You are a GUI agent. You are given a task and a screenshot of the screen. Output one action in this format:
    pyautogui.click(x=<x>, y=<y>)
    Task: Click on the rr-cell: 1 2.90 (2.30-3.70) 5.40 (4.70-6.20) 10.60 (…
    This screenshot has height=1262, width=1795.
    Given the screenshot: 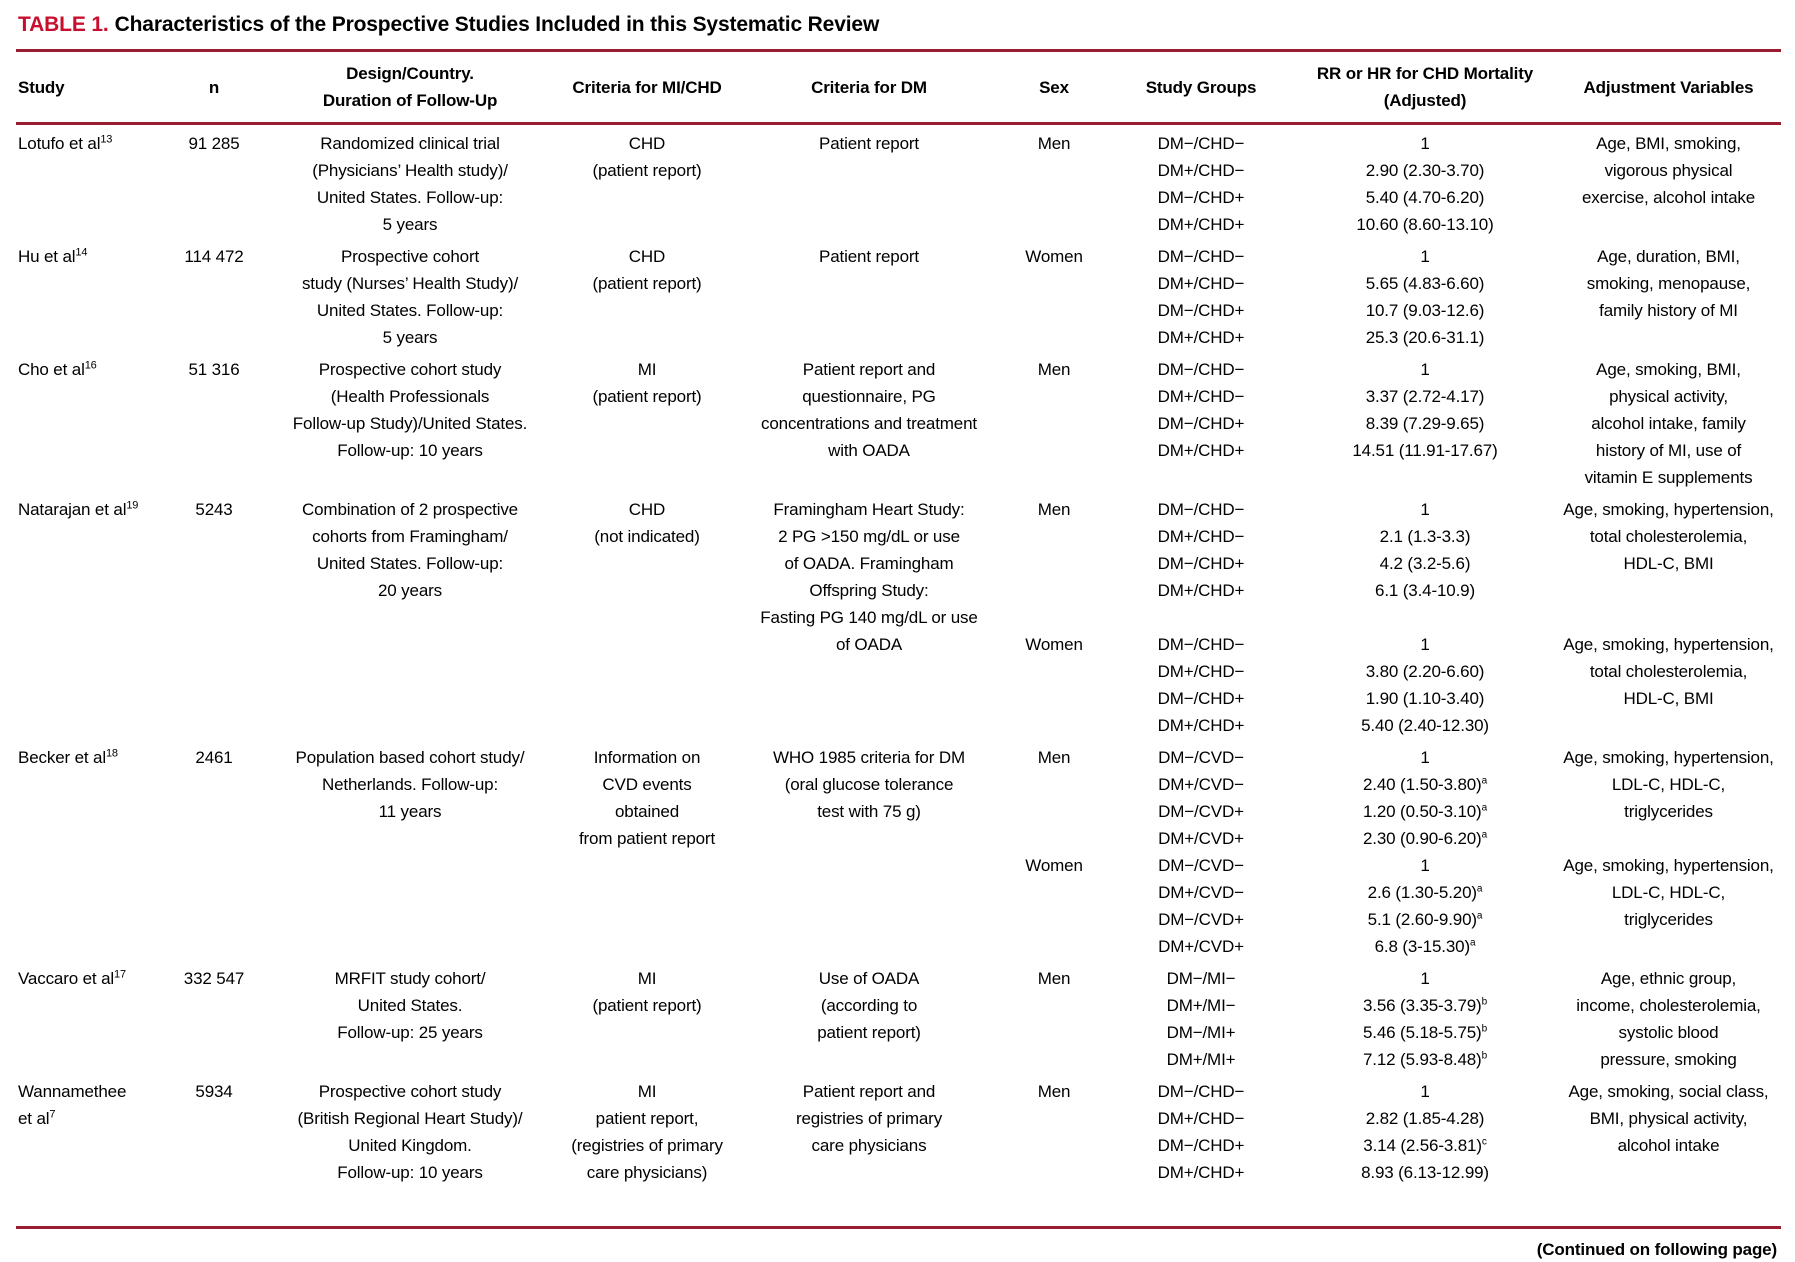 What is the action you would take?
    pyautogui.click(x=1425, y=184)
    